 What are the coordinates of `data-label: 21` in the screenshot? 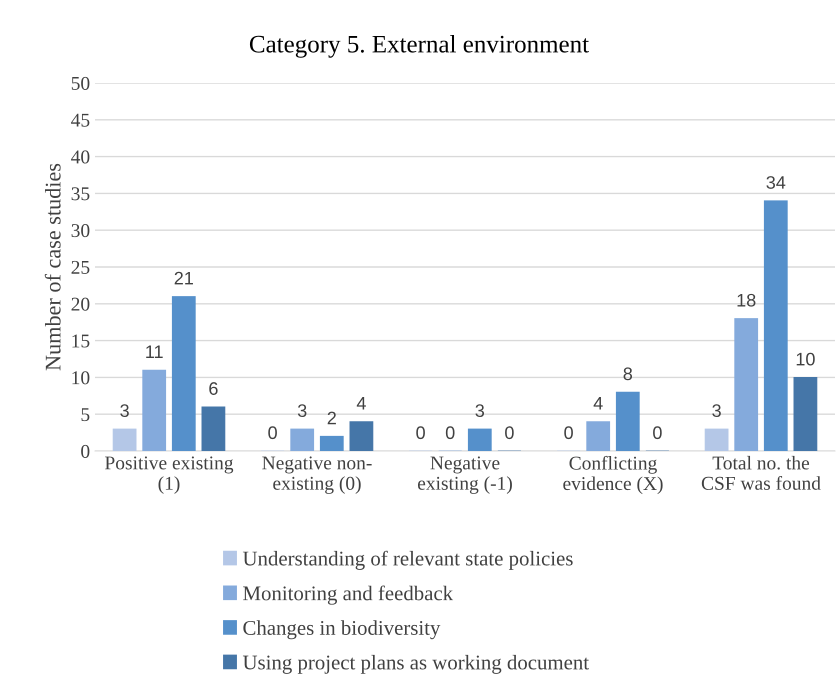 It's located at (183, 278).